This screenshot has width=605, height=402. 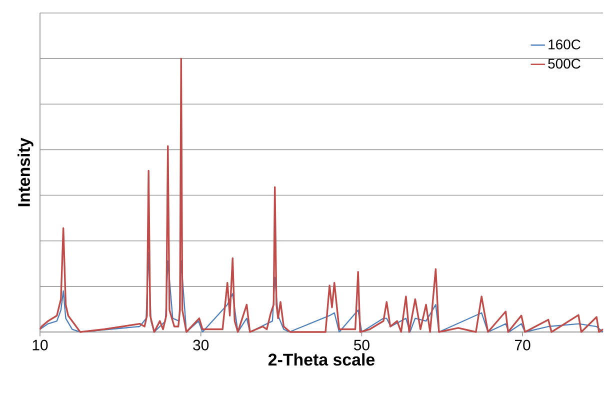 What do you see at coordinates (40, 345) in the screenshot?
I see `x-tick-label: 10` at bounding box center [40, 345].